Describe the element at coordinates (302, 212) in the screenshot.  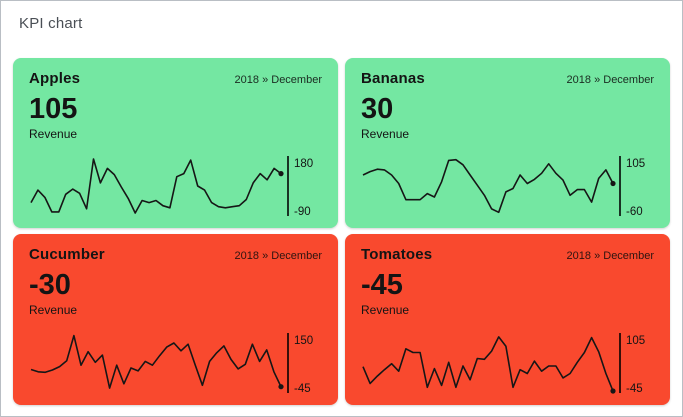
I see `spark-axis-min-label: -90` at that location.